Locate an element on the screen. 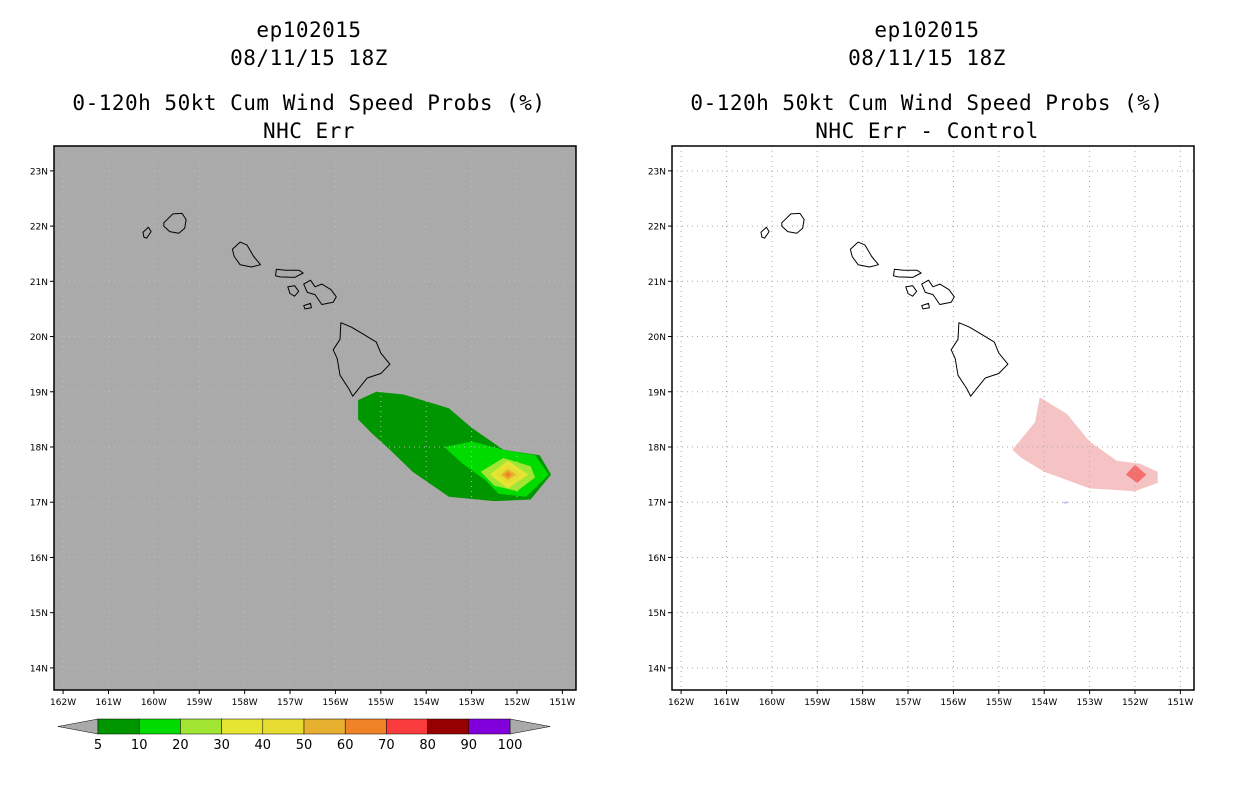 This screenshot has height=800, width=1236. lat-label: 20N is located at coordinates (657, 338).